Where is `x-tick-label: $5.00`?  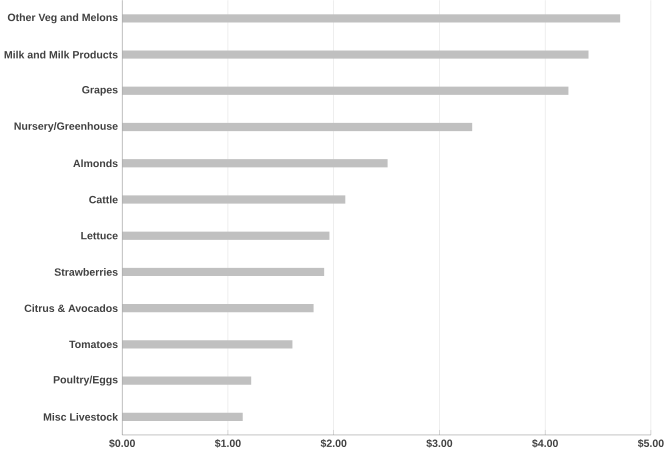
x-tick-label: $5.00 is located at coordinates (651, 443).